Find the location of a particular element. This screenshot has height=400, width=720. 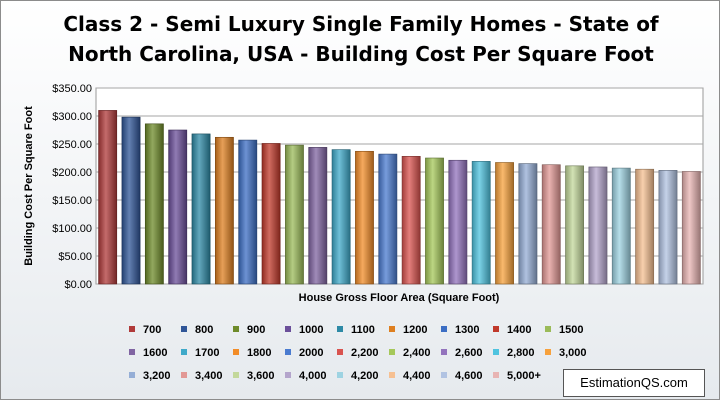

legend-item: 1100 is located at coordinates (356, 330).